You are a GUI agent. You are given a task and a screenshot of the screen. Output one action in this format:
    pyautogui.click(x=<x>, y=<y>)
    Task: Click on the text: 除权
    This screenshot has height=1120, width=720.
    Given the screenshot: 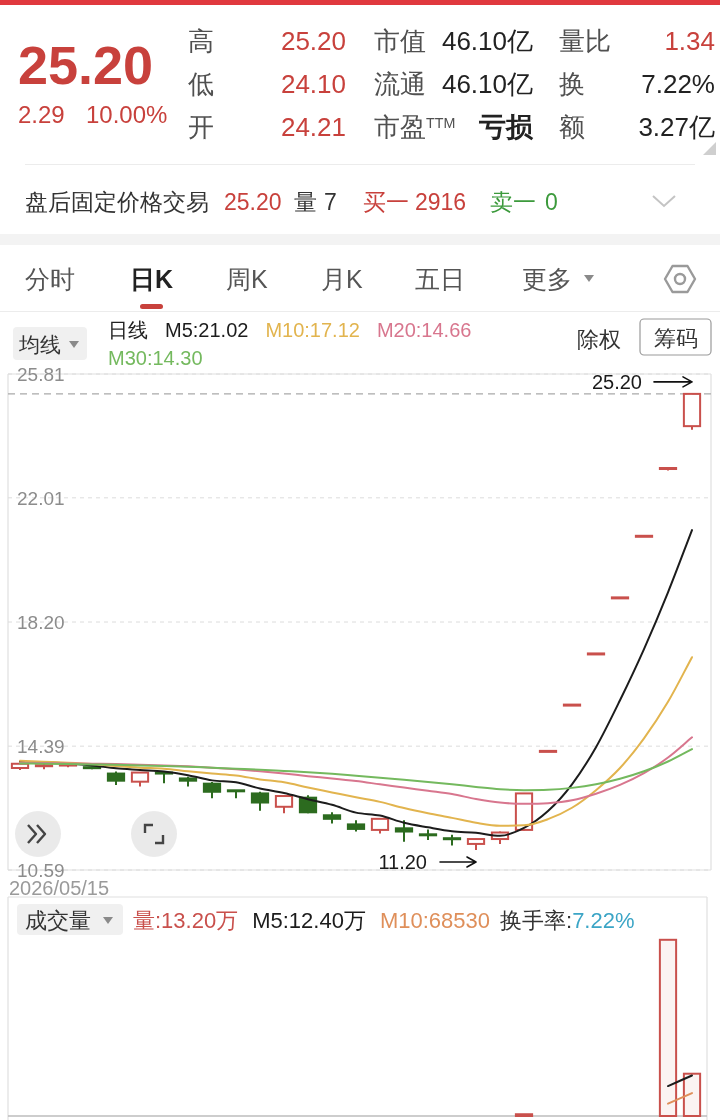 What is the action you would take?
    pyautogui.click(x=599, y=339)
    